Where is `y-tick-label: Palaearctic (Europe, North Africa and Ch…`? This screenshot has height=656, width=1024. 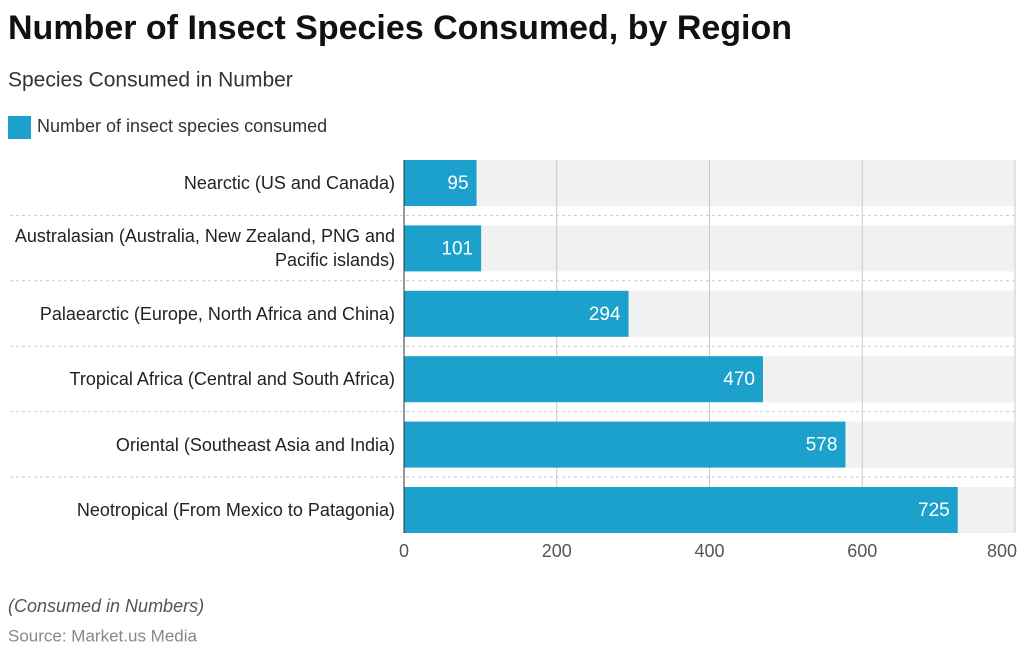
y-tick-label: Palaearctic (Europe, North Africa and Ch… is located at coordinates (217, 313).